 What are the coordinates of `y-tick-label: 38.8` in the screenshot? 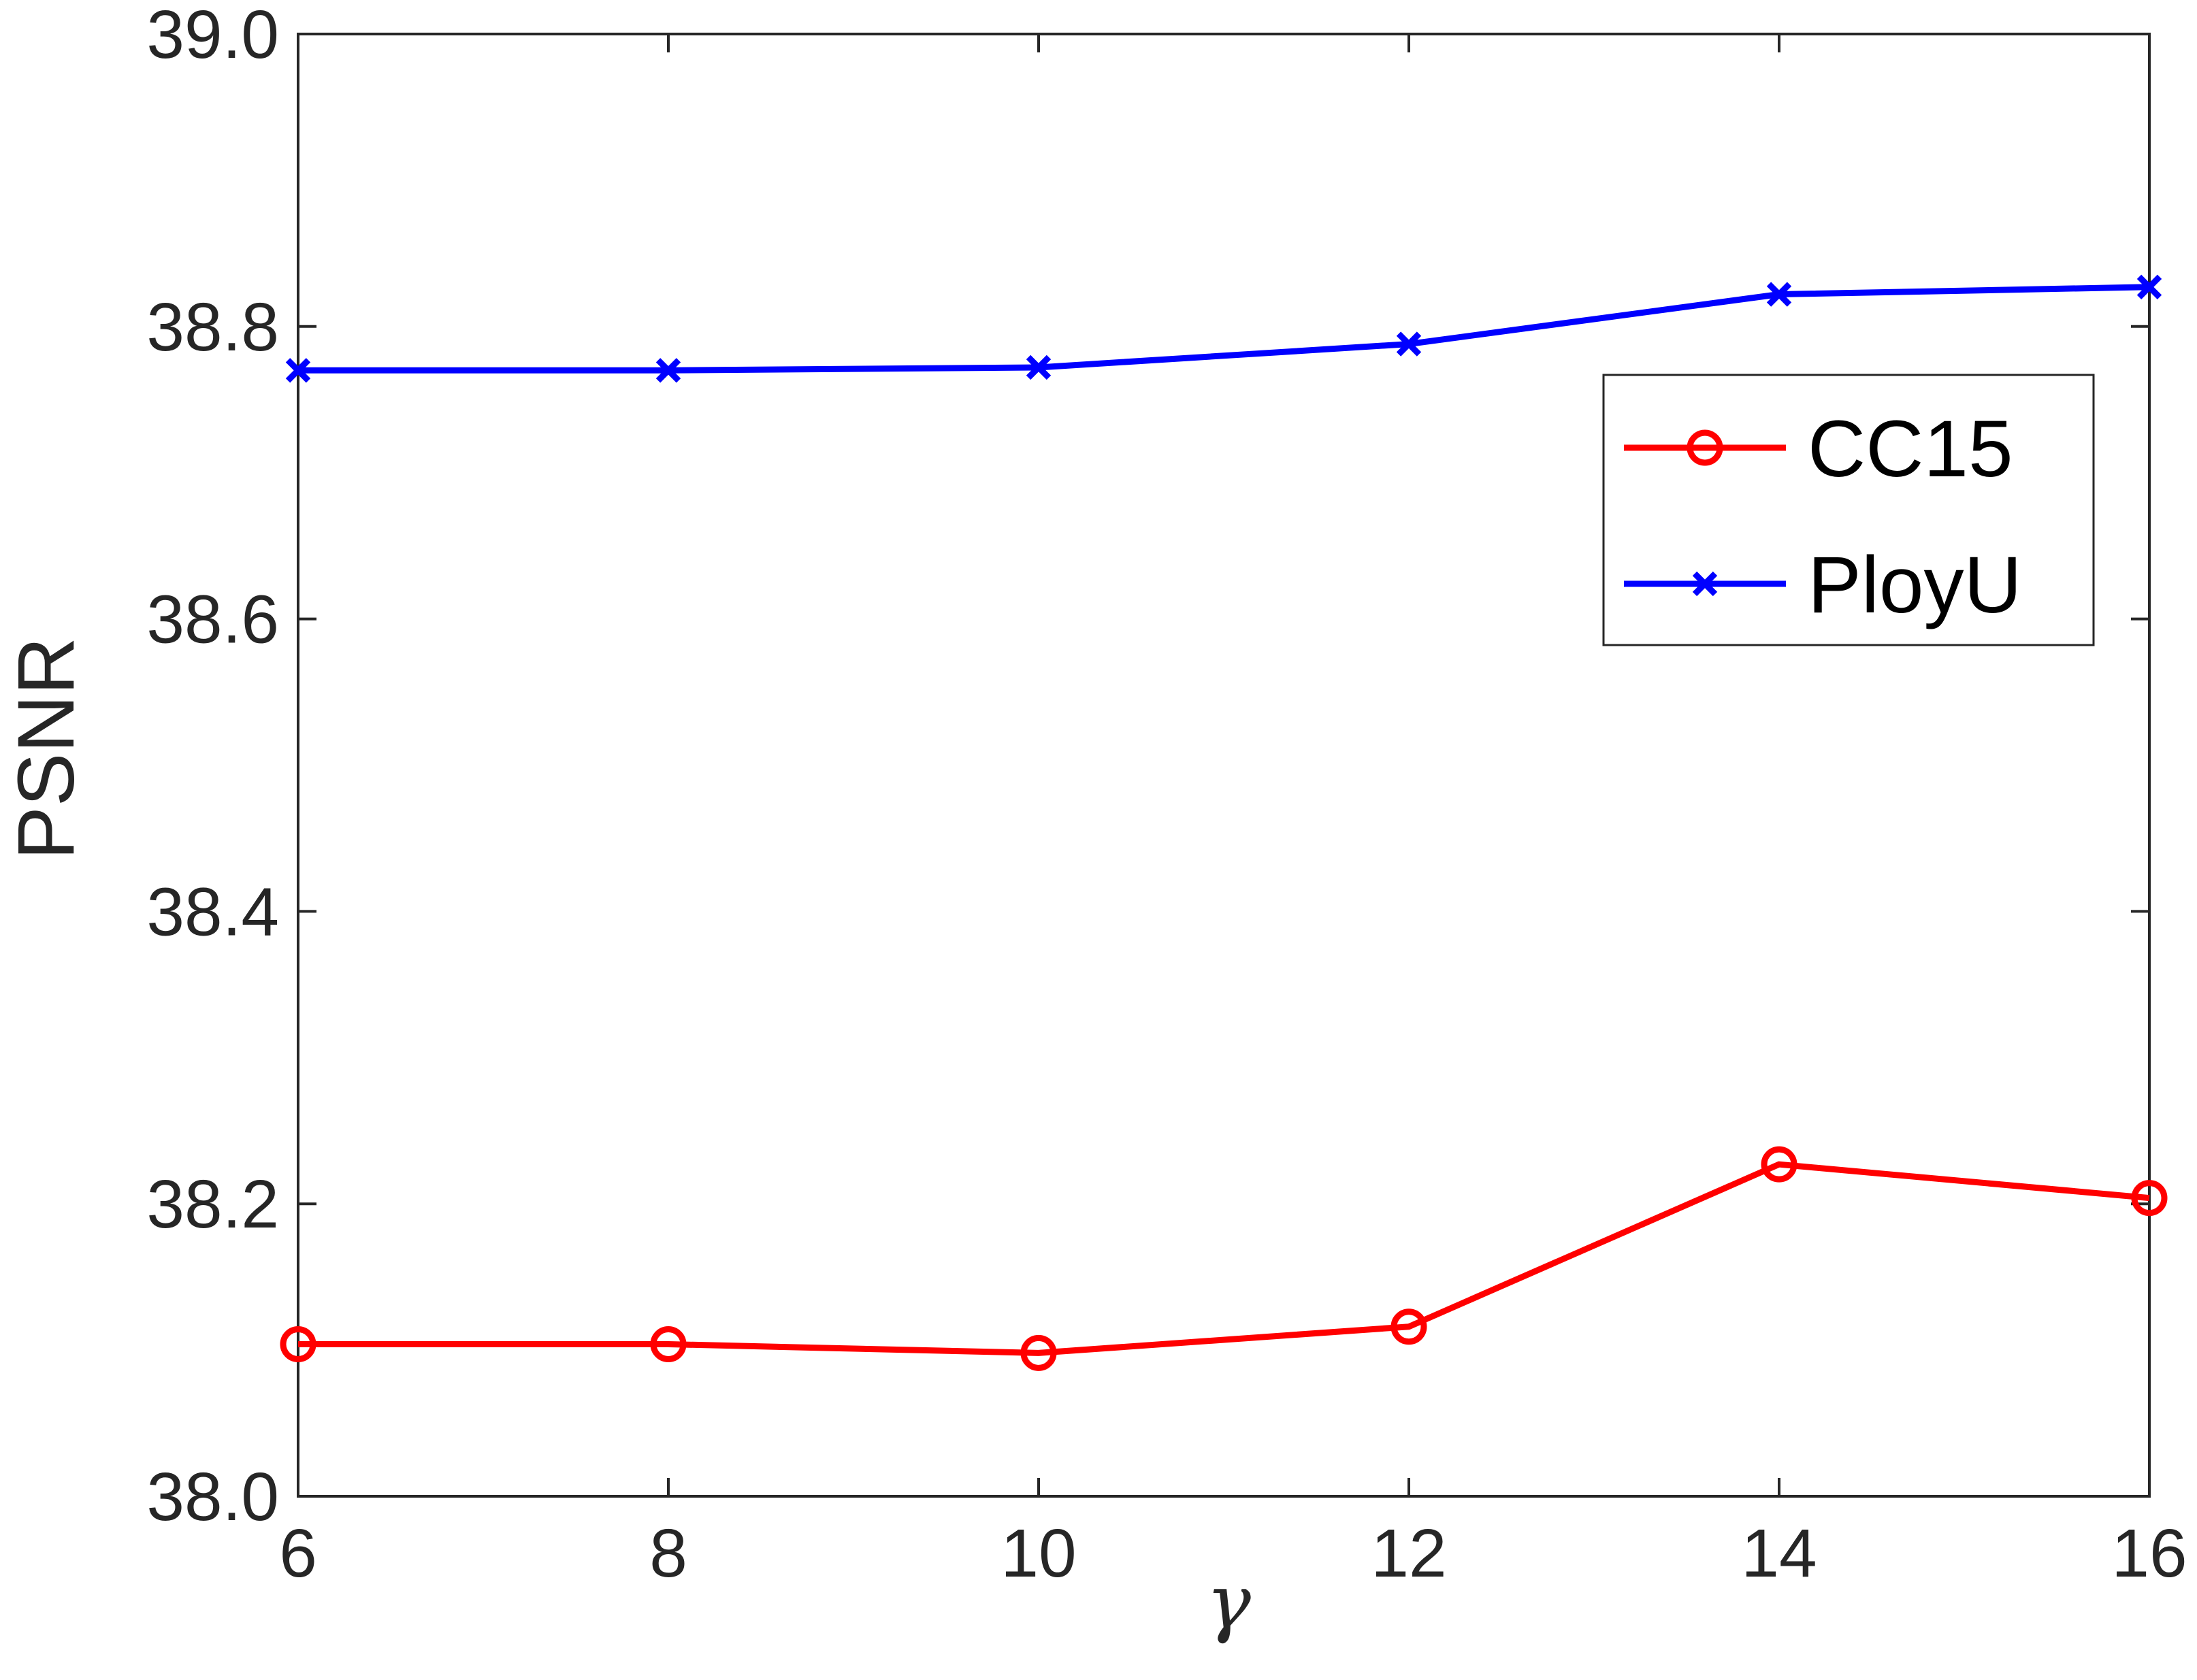 It's located at (212, 327).